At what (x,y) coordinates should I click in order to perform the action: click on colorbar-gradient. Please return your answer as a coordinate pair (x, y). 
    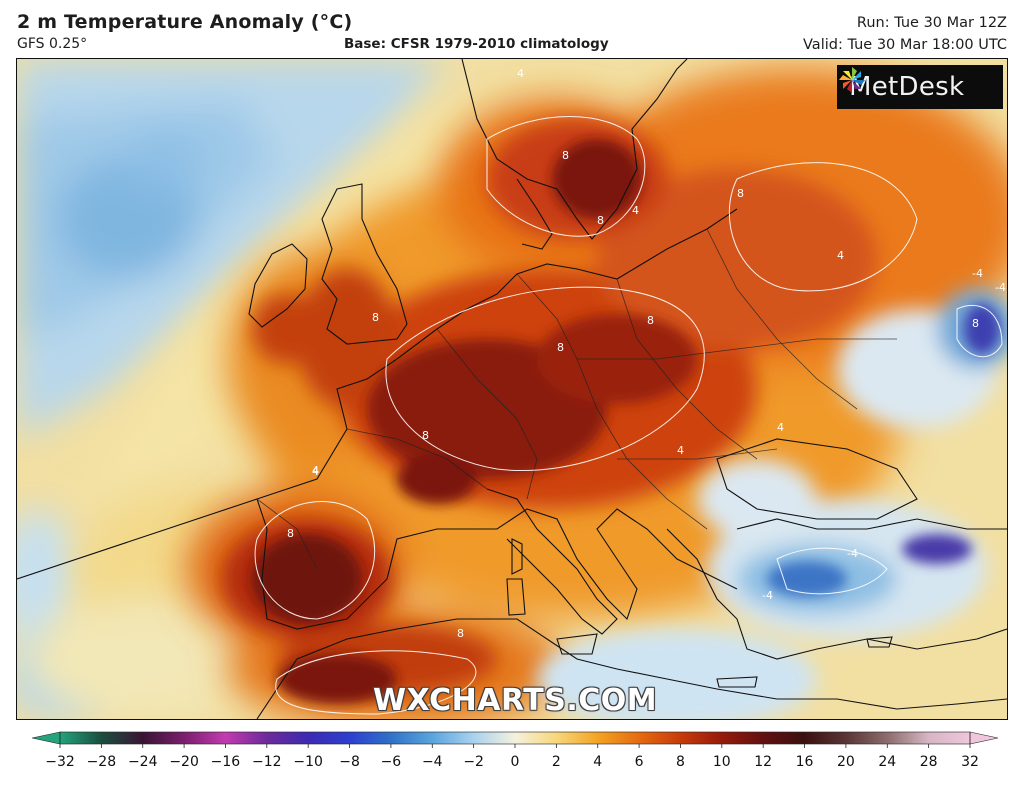
    Looking at the image, I should click on (515, 738).